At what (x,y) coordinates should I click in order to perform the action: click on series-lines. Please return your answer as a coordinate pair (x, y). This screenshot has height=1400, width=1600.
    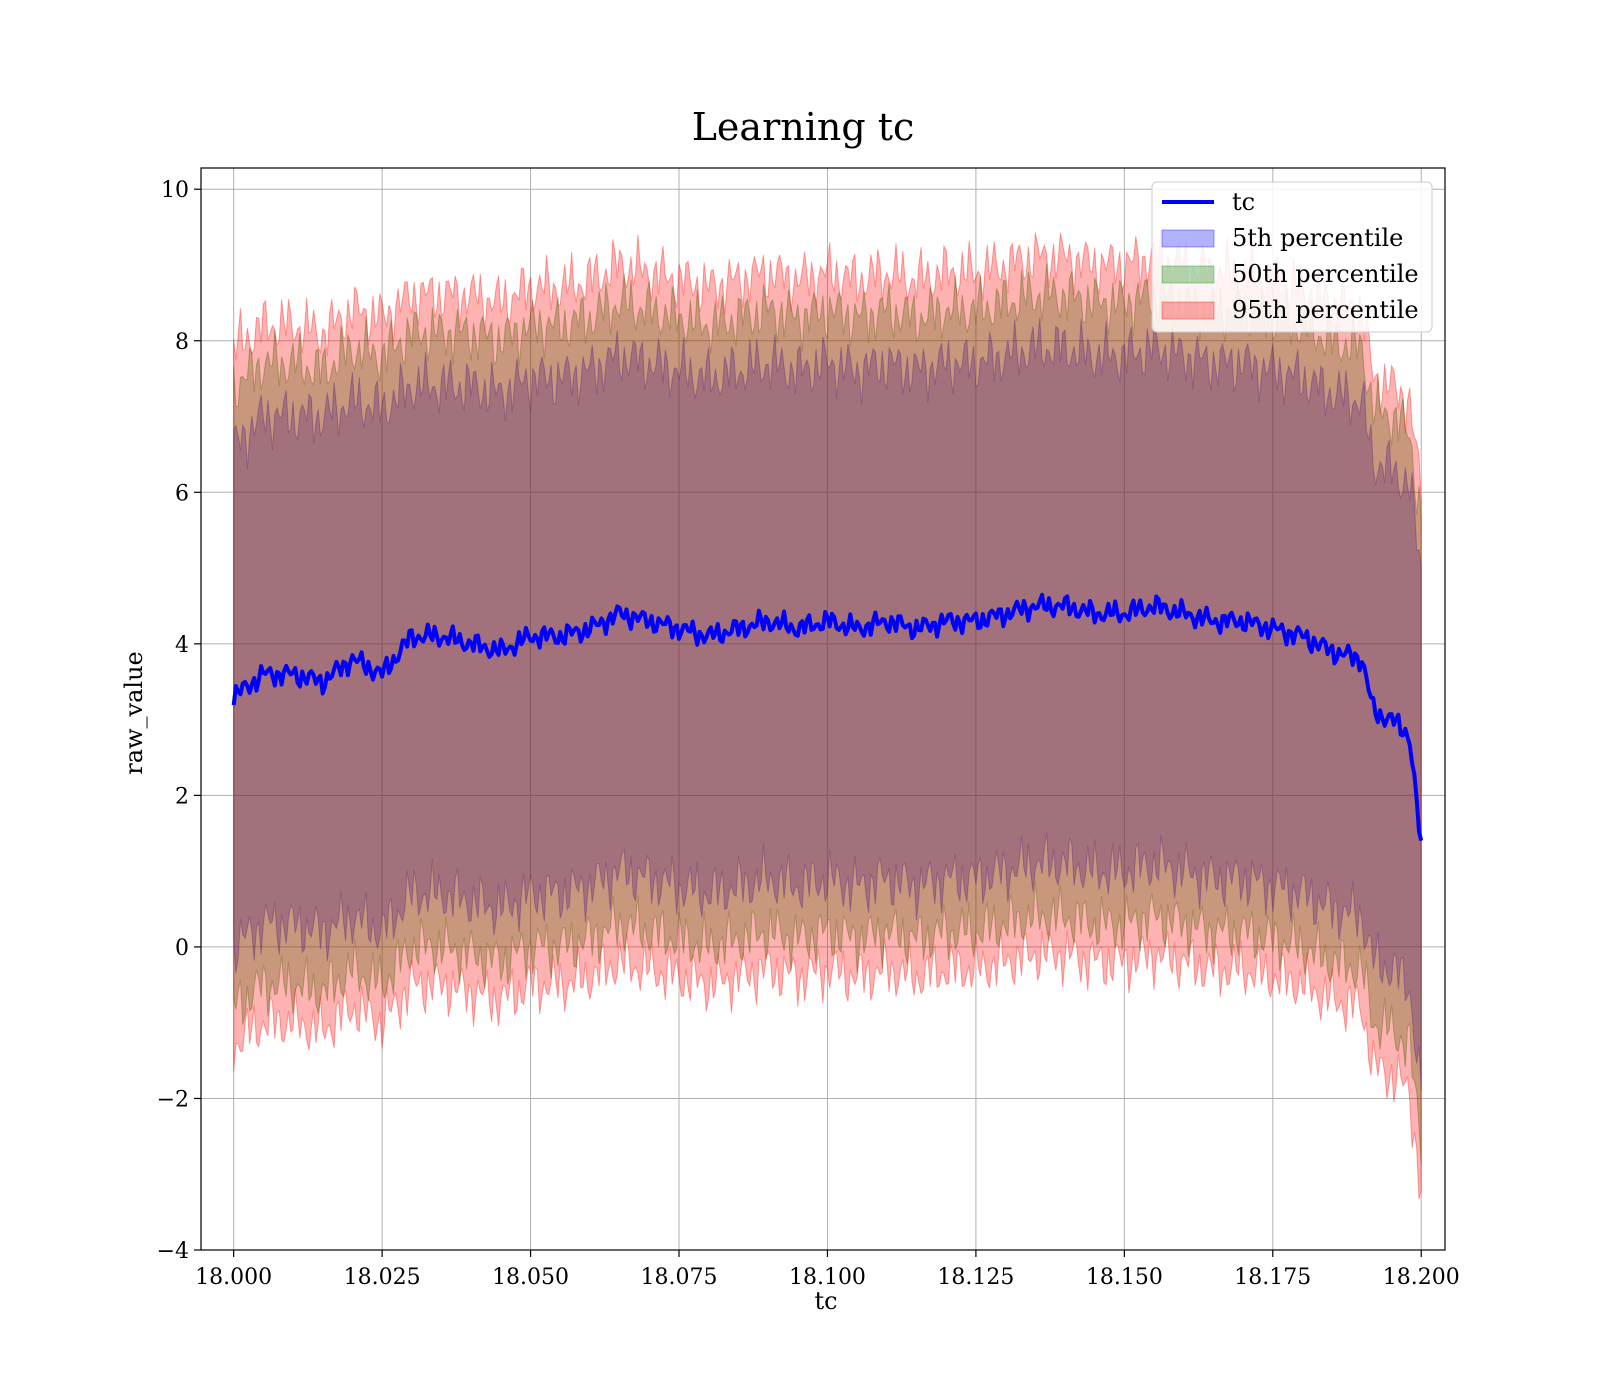
    Looking at the image, I should click on (827, 717).